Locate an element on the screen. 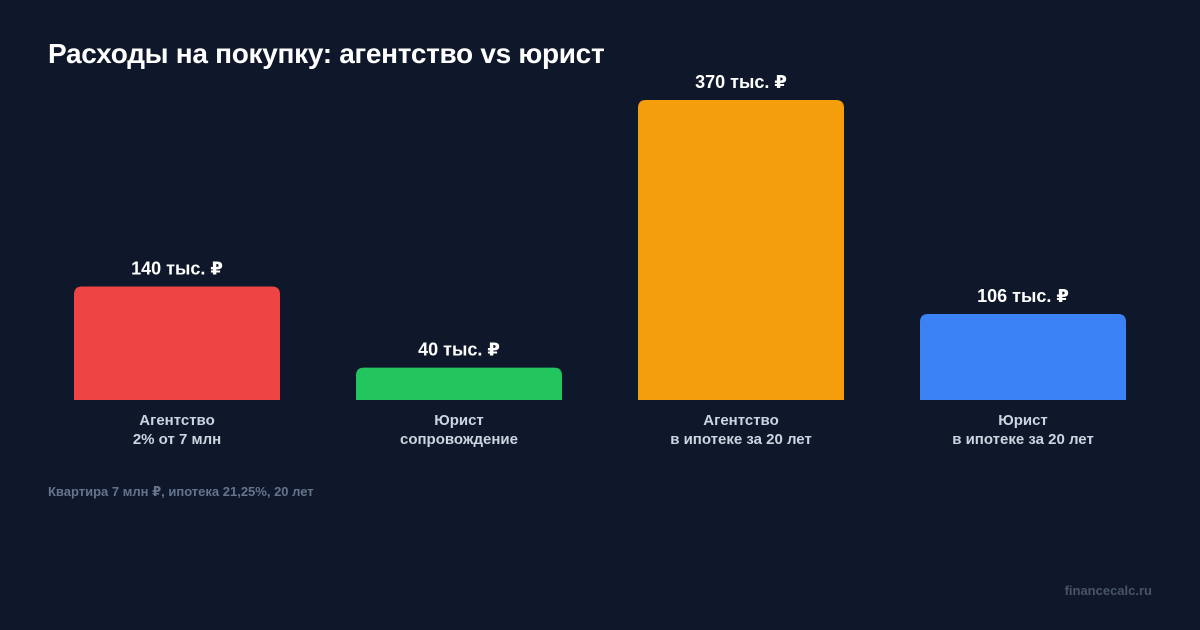  bar-value-label: 106 тыс. ₽ is located at coordinates (1023, 296).